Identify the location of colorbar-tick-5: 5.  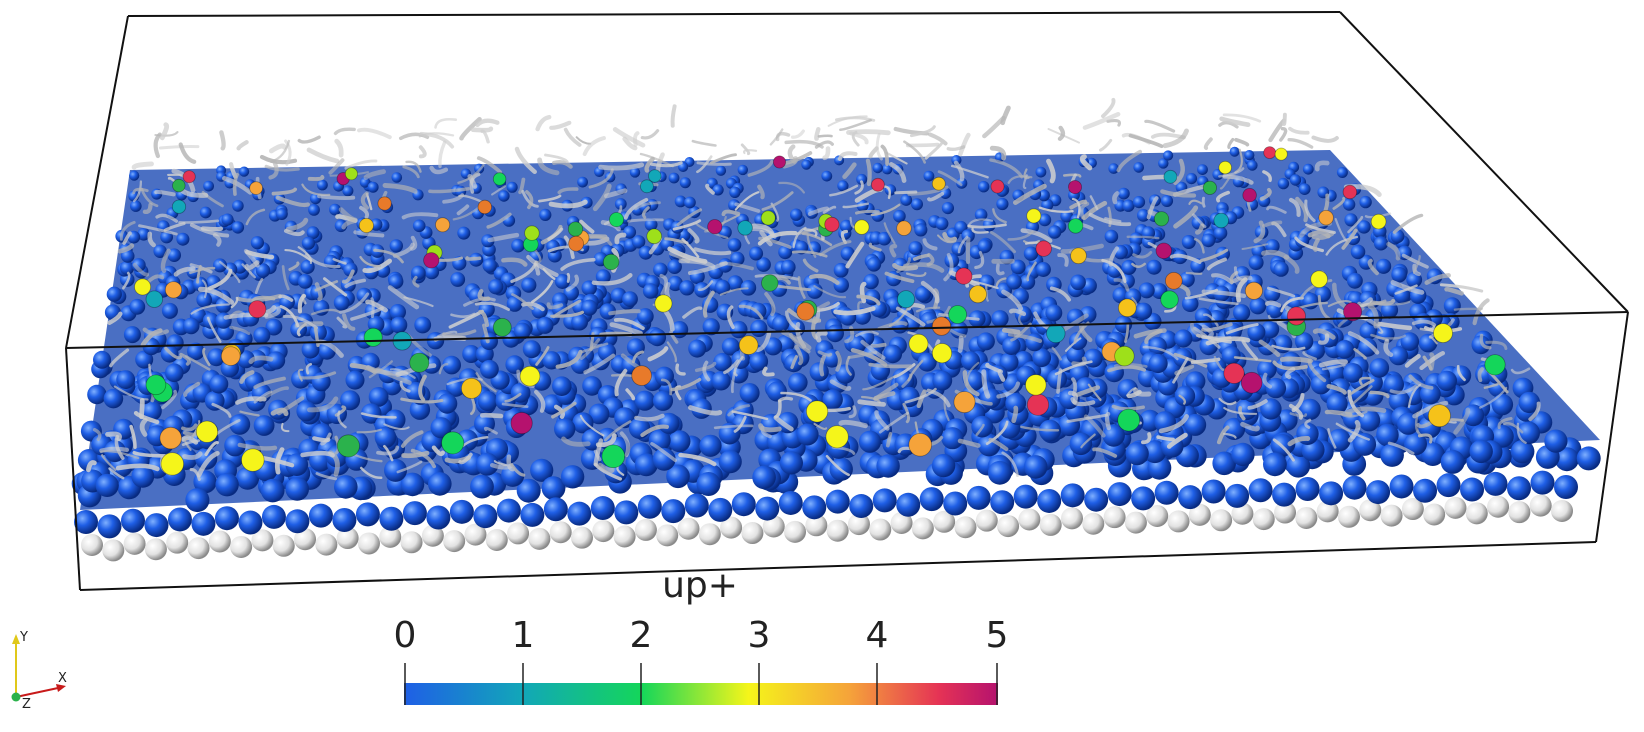
(997, 635).